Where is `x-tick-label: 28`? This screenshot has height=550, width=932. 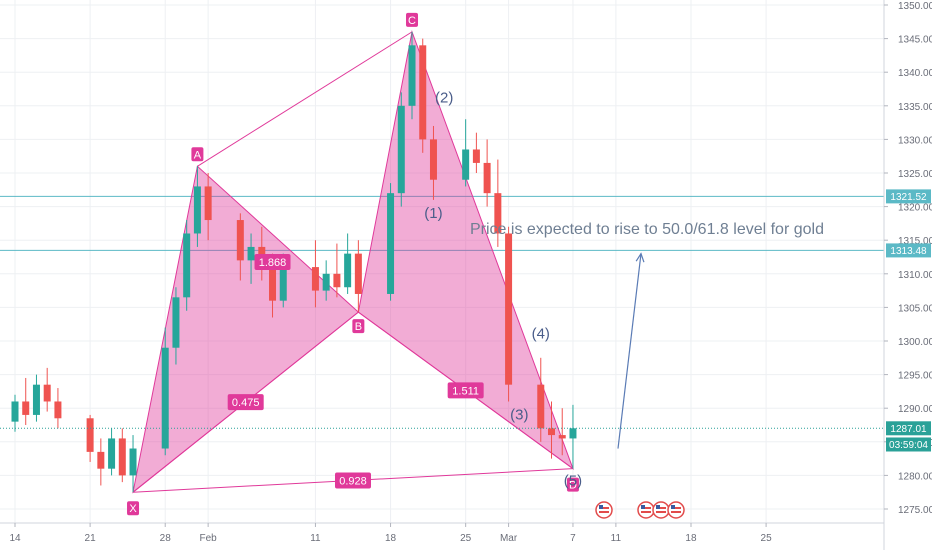 x-tick-label: 28 is located at coordinates (166, 538).